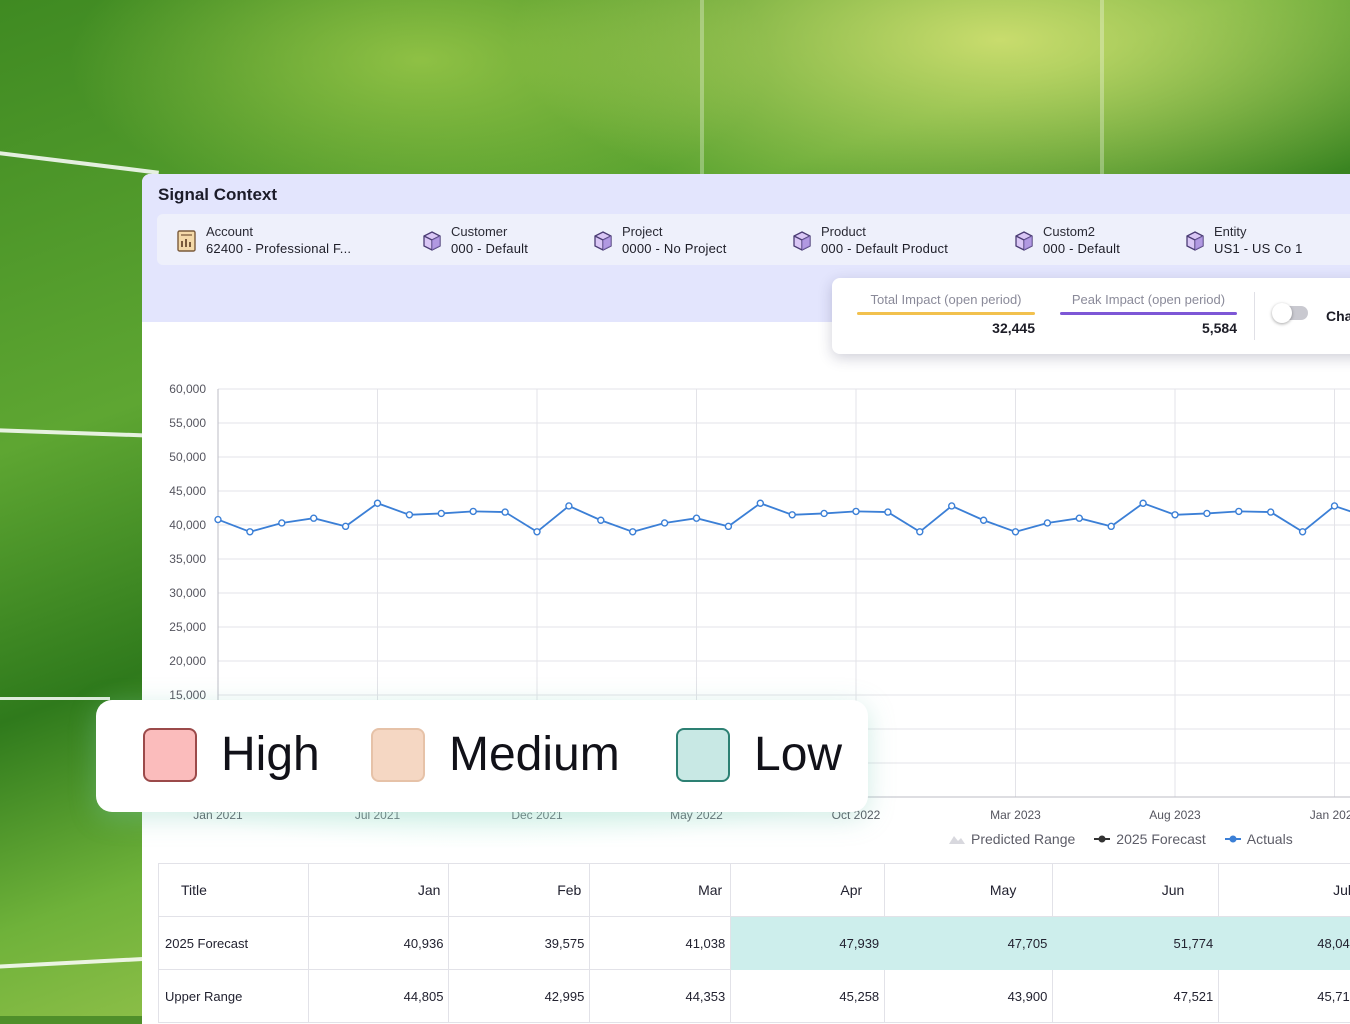 This screenshot has width=1350, height=1024. I want to click on table-header-row: Title Jan Feb Mar Apr May Jun Jul, so click(754, 890).